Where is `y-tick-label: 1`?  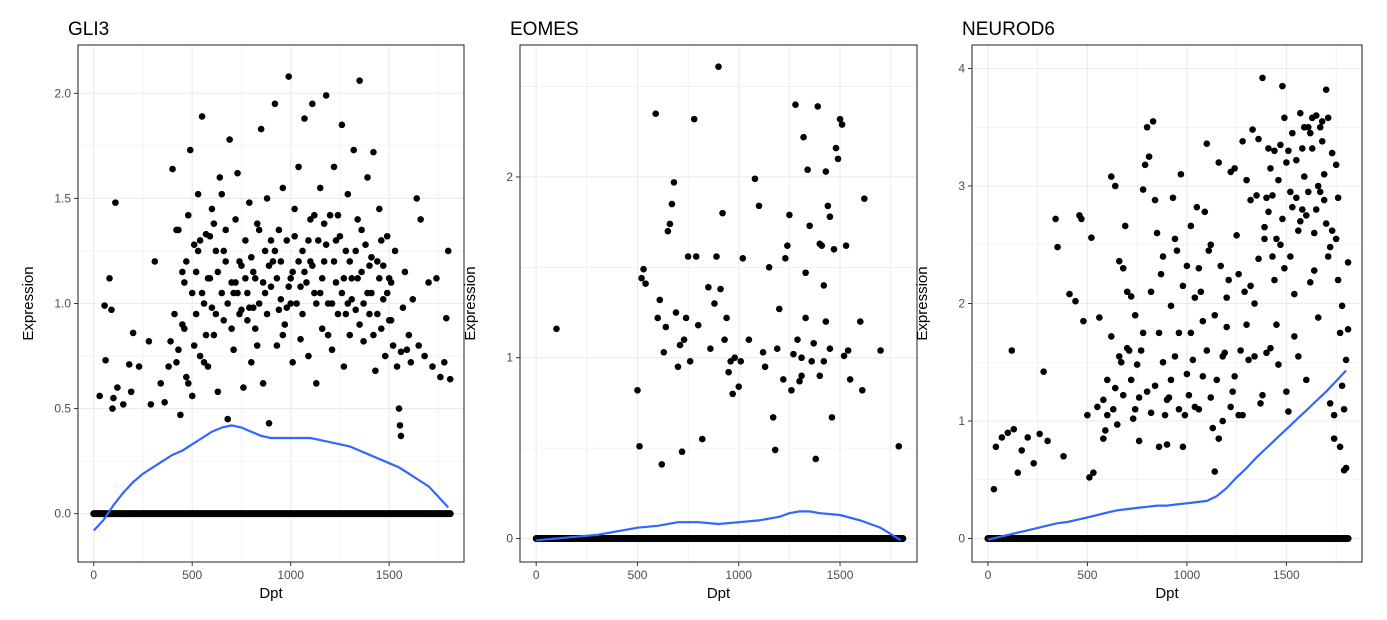 y-tick-label: 1 is located at coordinates (961, 421).